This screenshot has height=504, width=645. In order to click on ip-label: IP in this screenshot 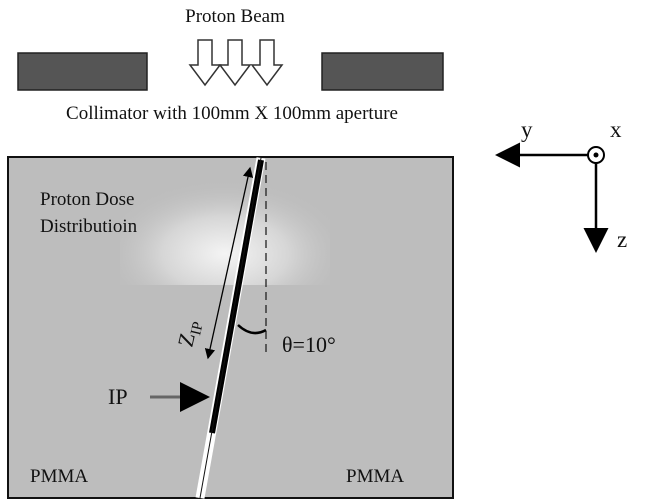, I will do `click(118, 396)`.